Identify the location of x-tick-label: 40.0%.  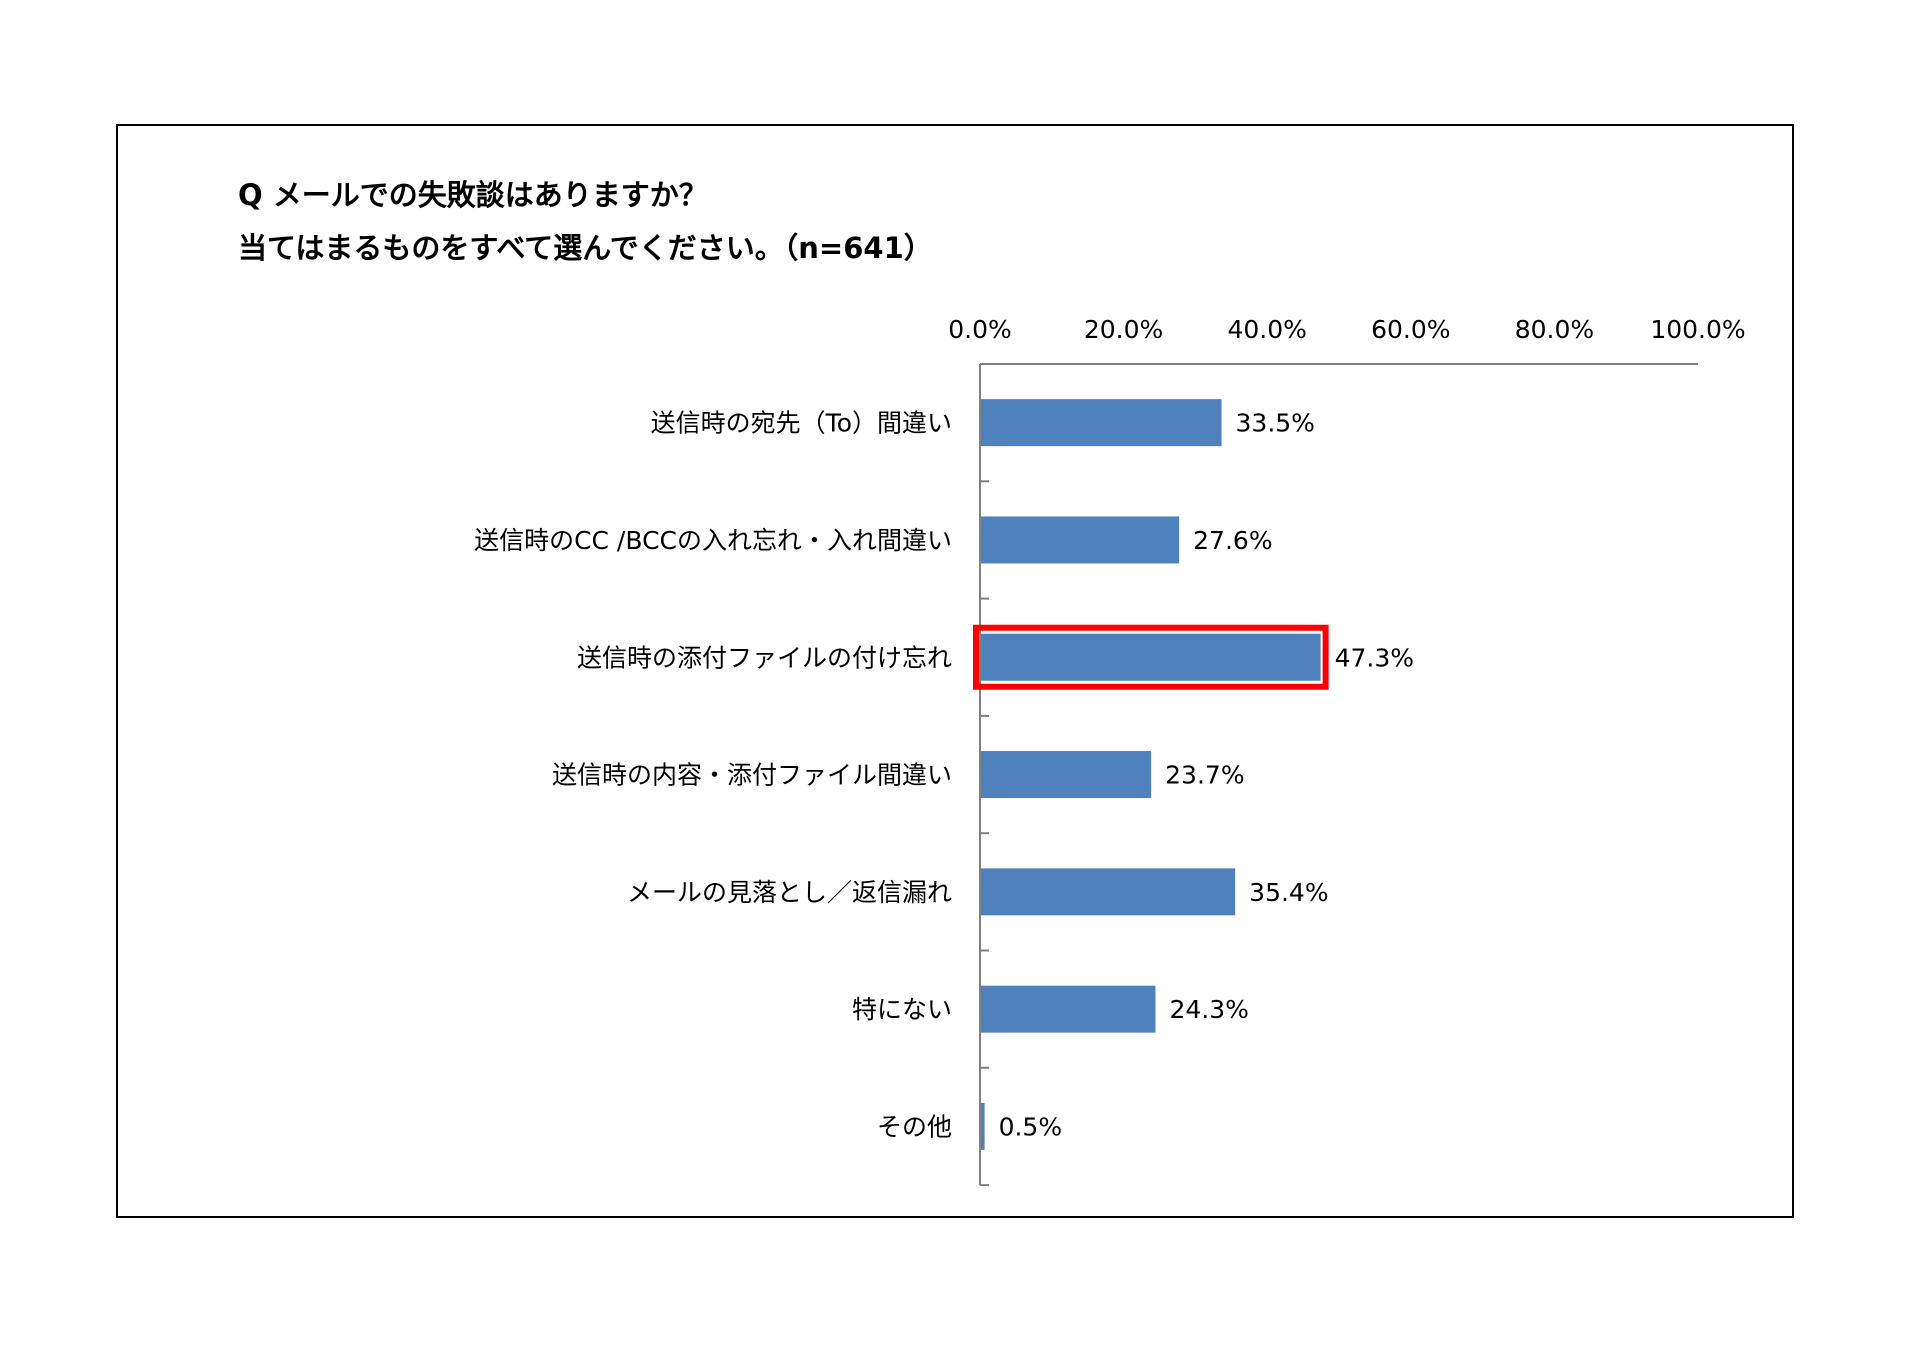
(1266, 329).